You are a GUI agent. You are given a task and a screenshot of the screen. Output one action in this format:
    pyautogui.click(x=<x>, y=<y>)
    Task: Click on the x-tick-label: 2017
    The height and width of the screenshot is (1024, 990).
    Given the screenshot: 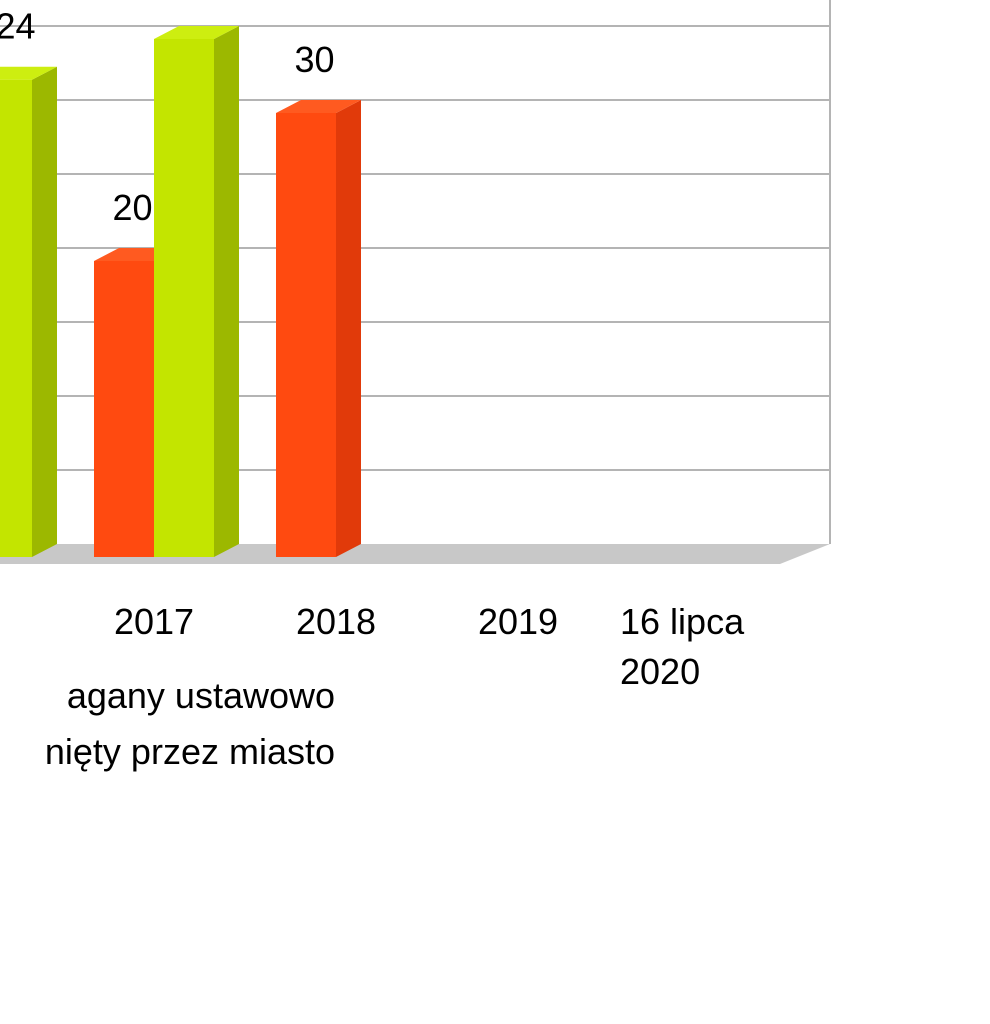 What is the action you would take?
    pyautogui.click(x=154, y=621)
    